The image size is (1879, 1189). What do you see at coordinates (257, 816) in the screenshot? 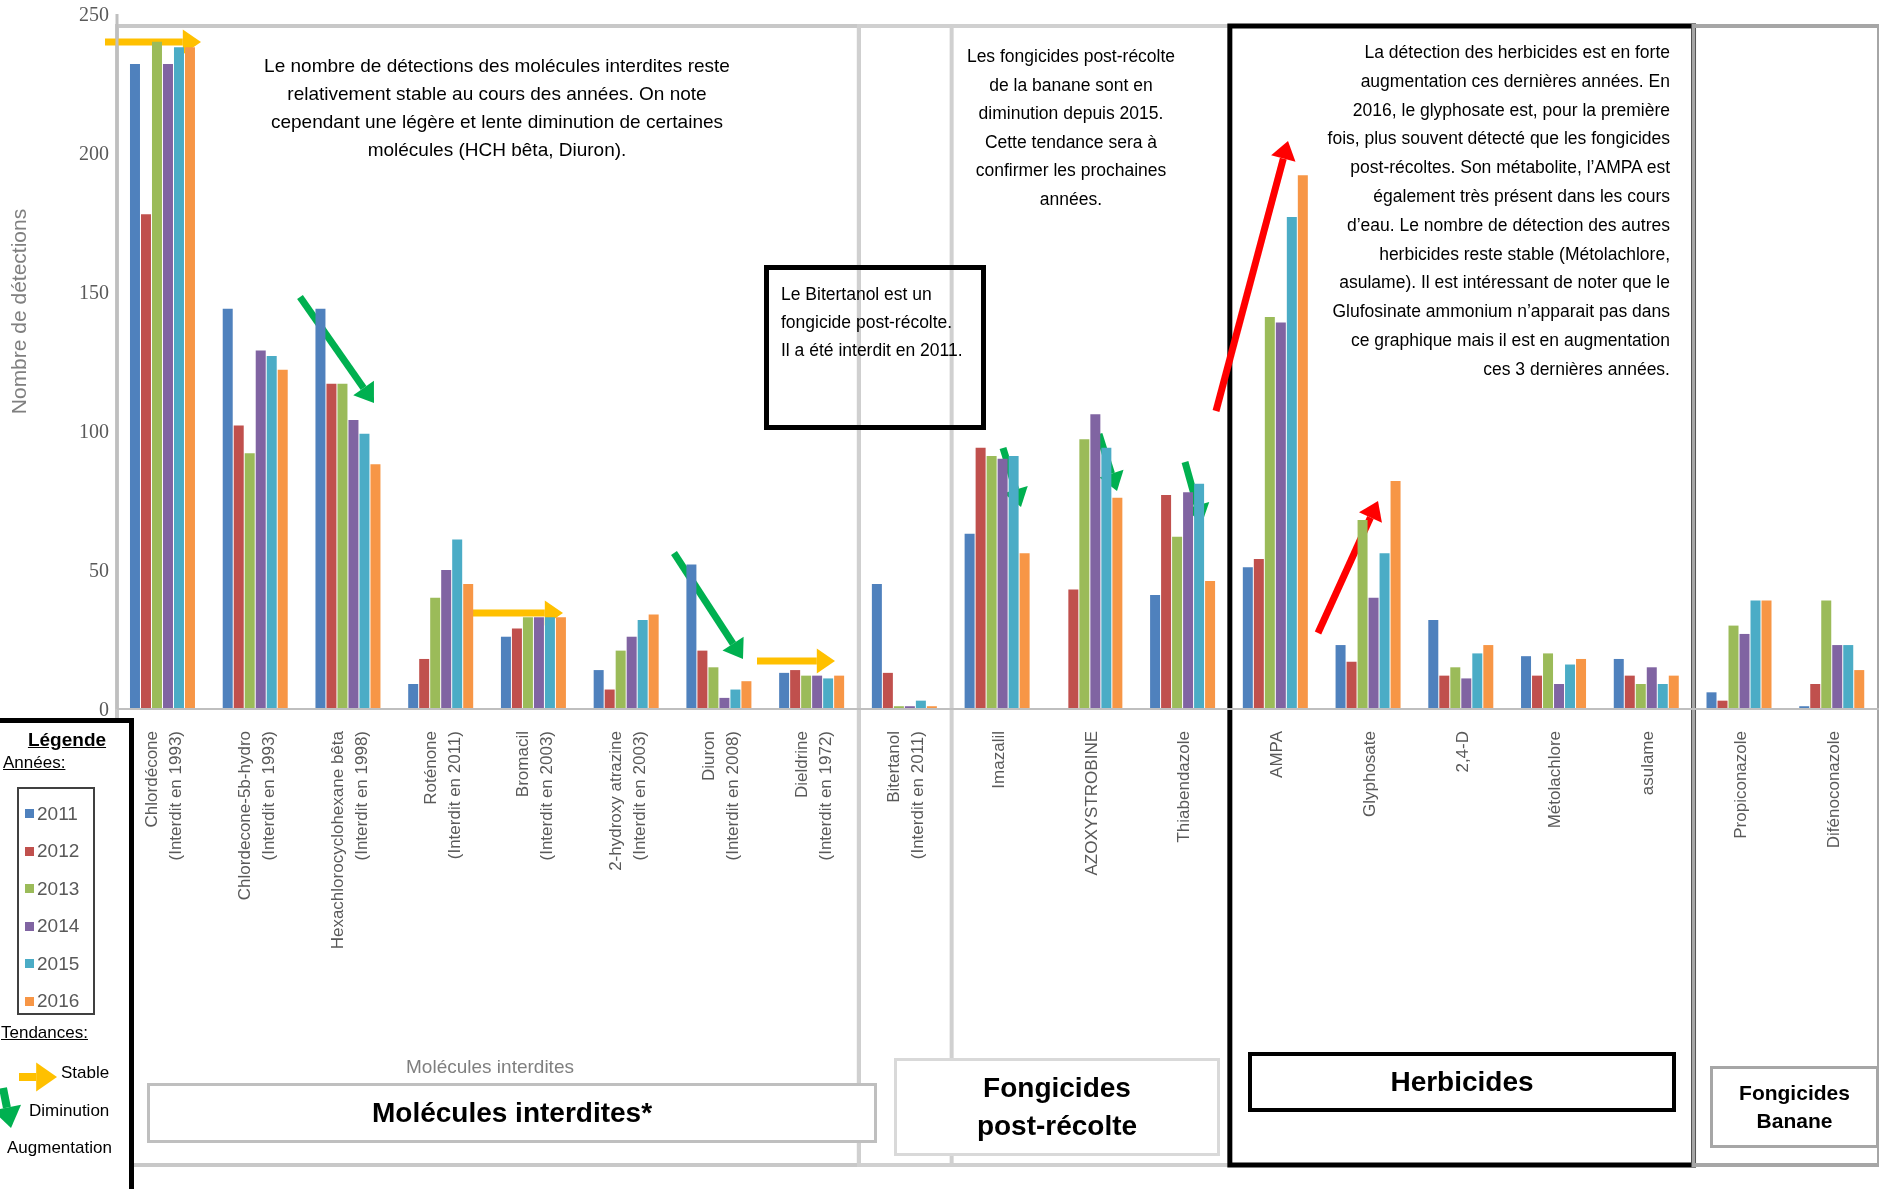
I see `x-tick-label: Chlordecone-5b-hydro (Interdit en 1993)` at bounding box center [257, 816].